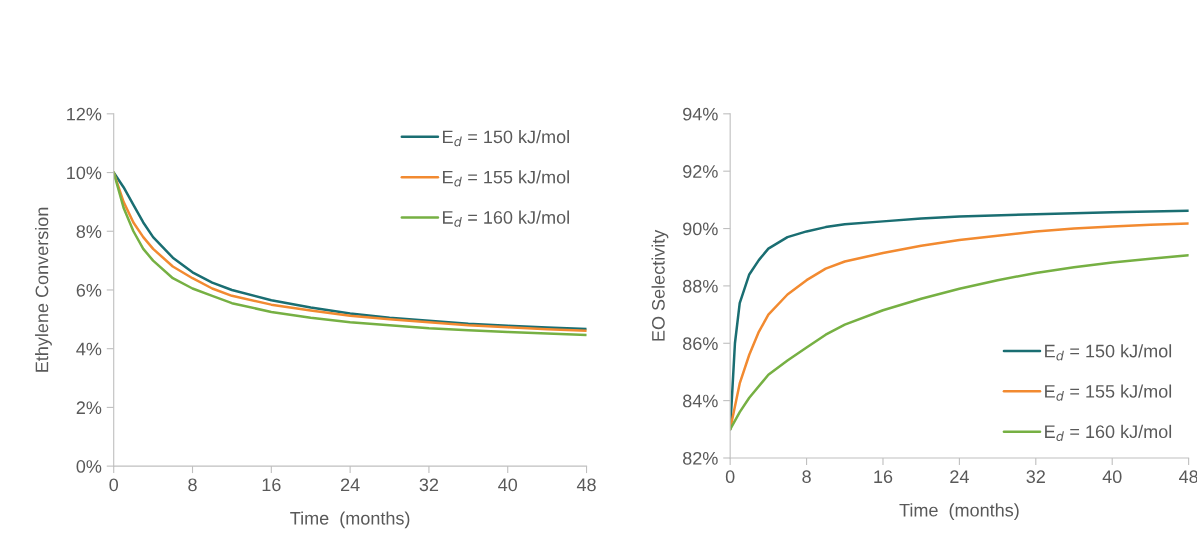  What do you see at coordinates (700, 401) in the screenshot?
I see `y-tick-label: 84%` at bounding box center [700, 401].